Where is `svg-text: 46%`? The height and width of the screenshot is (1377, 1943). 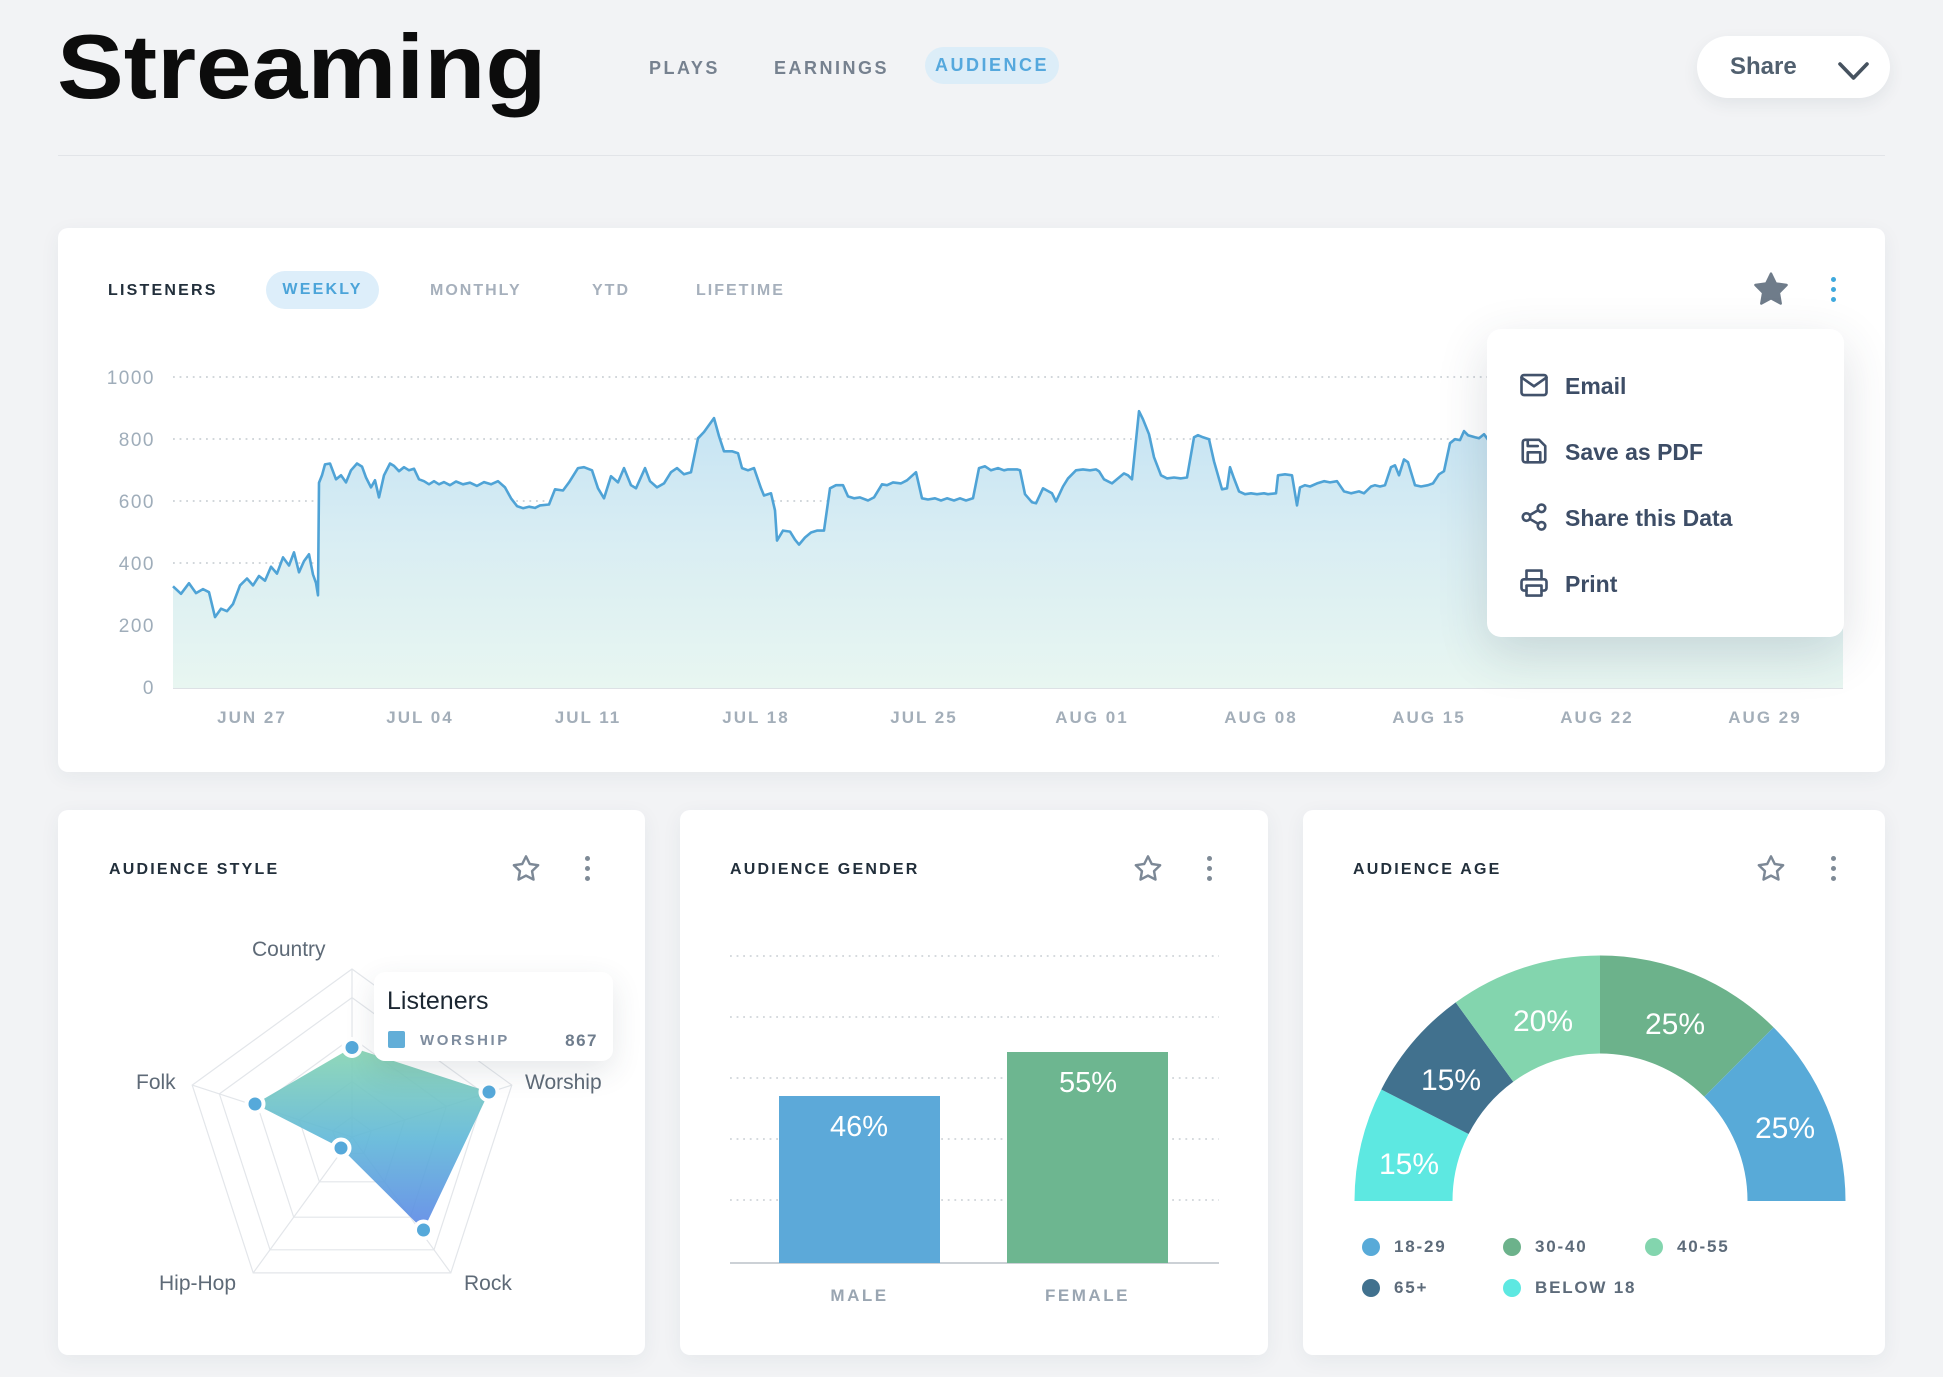
svg-text: 46% is located at coordinates (859, 1127).